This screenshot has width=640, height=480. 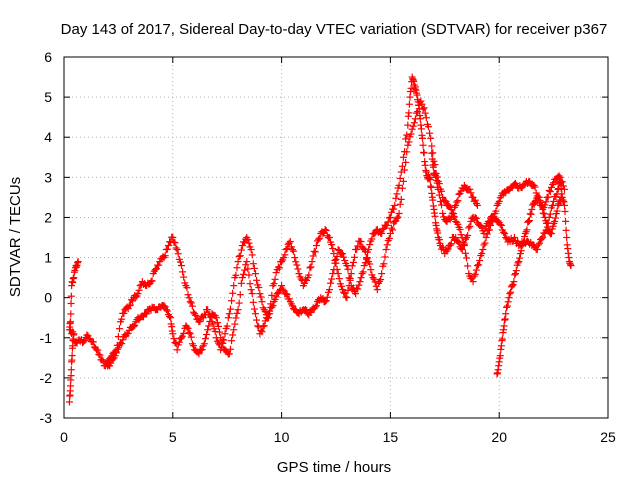 I want to click on y-tick-label: 2, so click(x=48, y=217).